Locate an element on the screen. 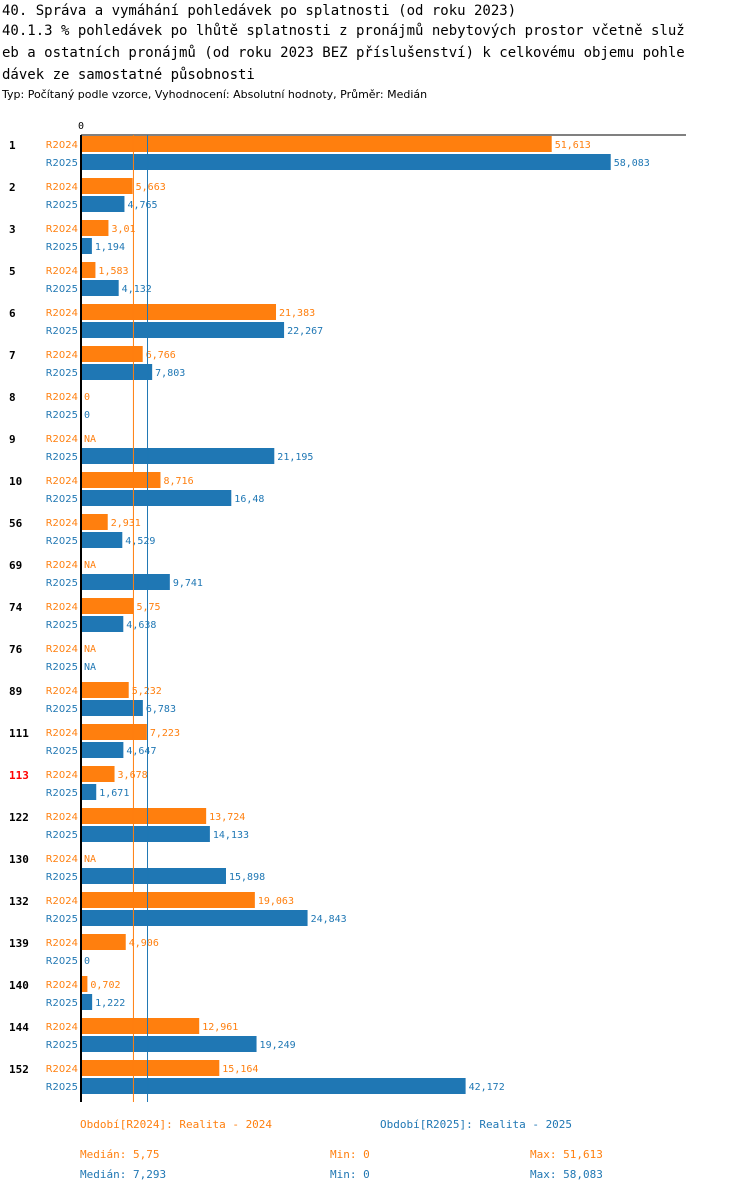 The height and width of the screenshot is (1192, 750). value-label: 1,222 is located at coordinates (110, 1003).